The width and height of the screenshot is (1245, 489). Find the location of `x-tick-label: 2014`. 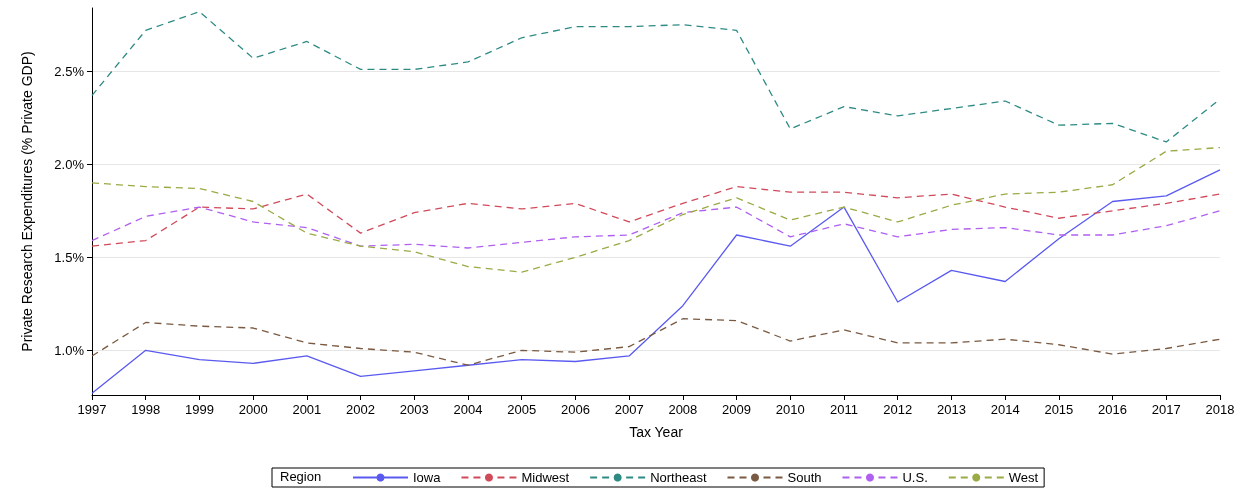

x-tick-label: 2014 is located at coordinates (1005, 409).